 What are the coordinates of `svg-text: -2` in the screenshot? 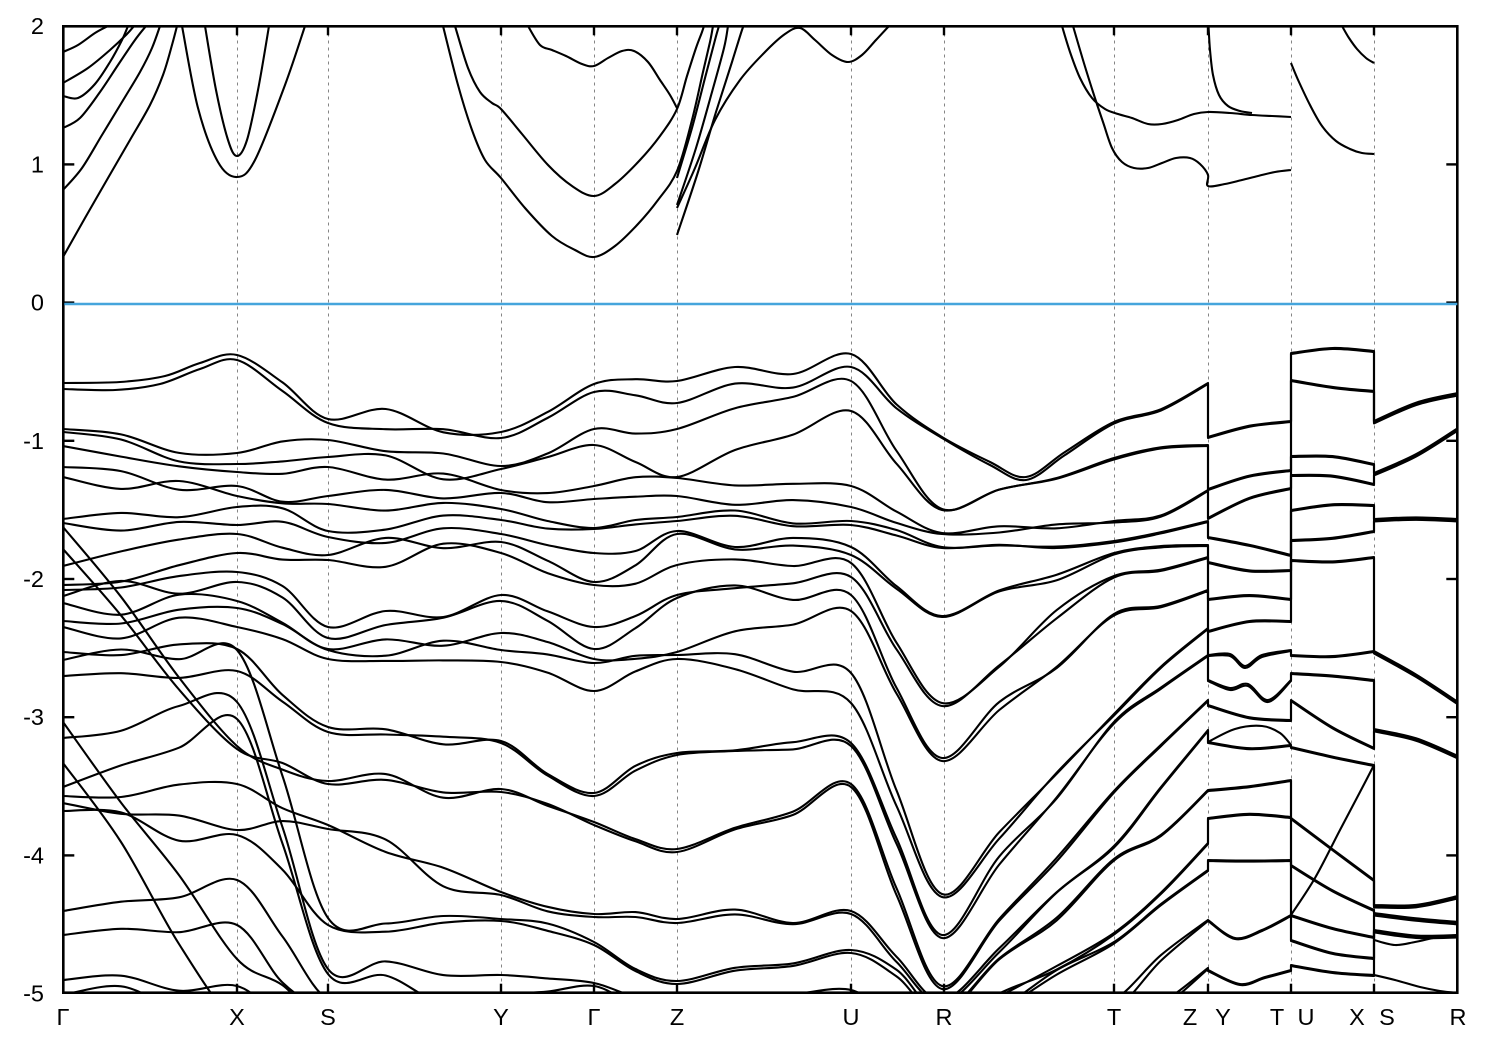 It's located at (33, 579).